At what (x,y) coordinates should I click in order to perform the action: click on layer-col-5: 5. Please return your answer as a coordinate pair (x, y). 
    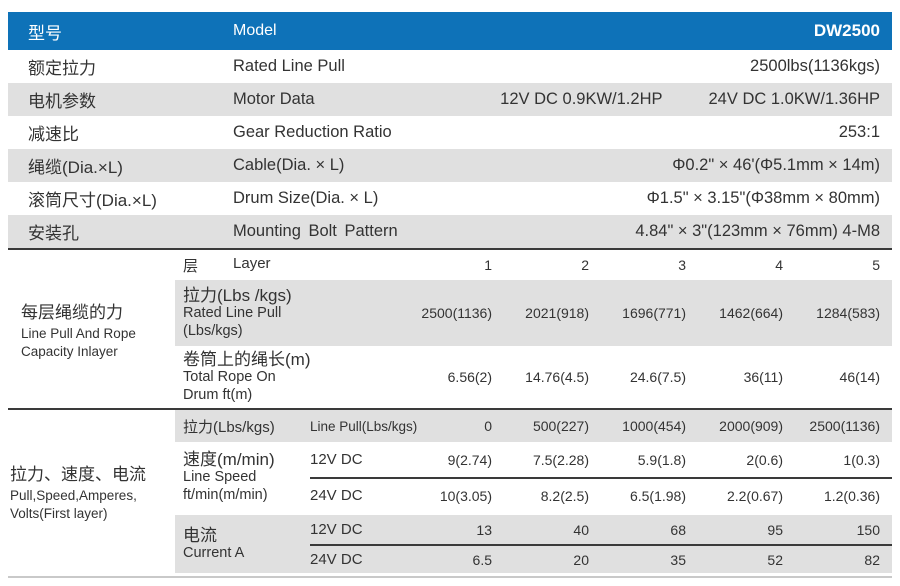
    Looking at the image, I should click on (876, 265).